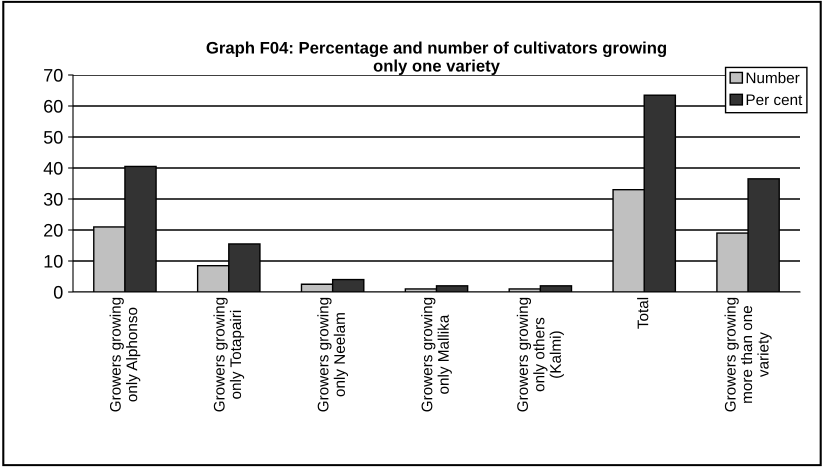 Image resolution: width=824 pixels, height=467 pixels. I want to click on y-tick-label: 10, so click(53, 261).